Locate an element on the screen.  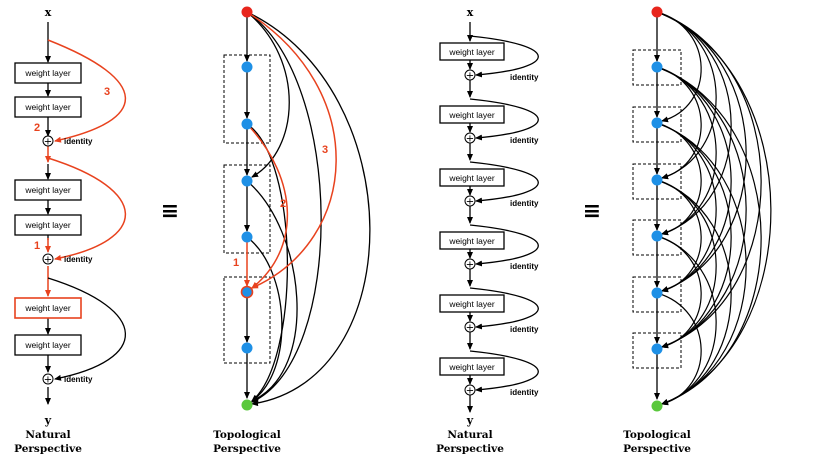
path-2-arc is located at coordinates (267, 206).